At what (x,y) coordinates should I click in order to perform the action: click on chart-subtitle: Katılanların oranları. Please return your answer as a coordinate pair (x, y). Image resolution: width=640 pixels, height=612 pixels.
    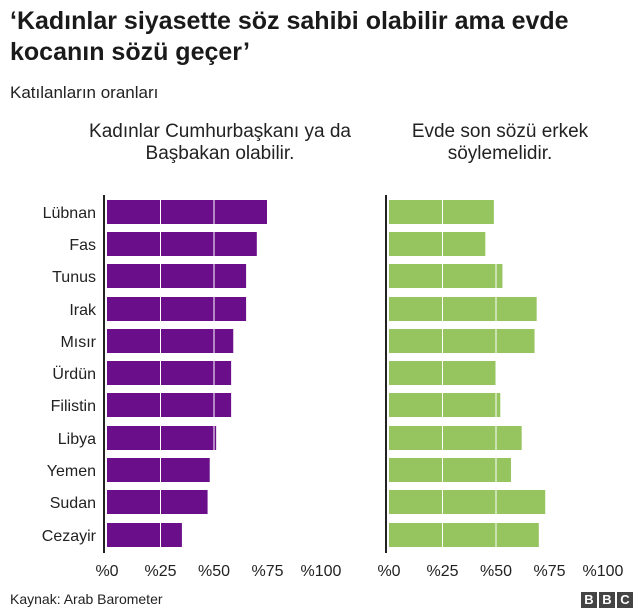
    Looking at the image, I should click on (84, 92).